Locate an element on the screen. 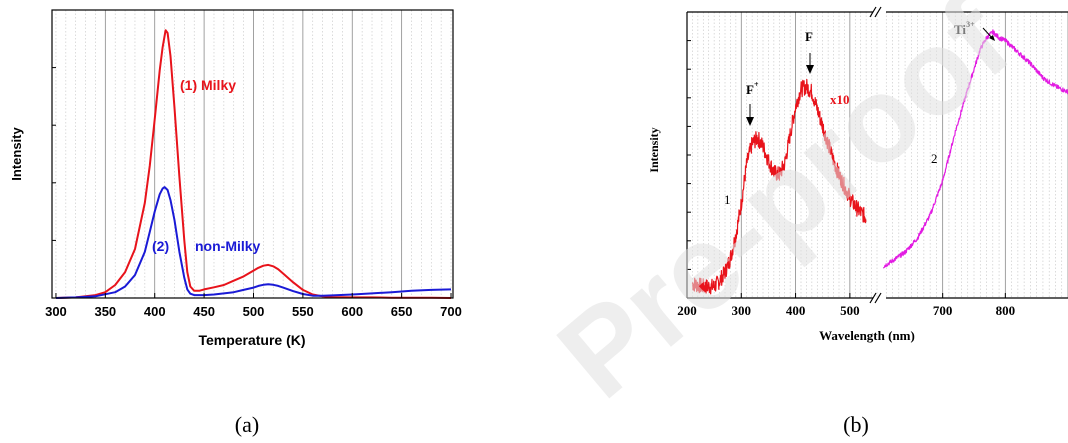 The image size is (1068, 443). panel-b-caption: (b) is located at coordinates (856, 424).